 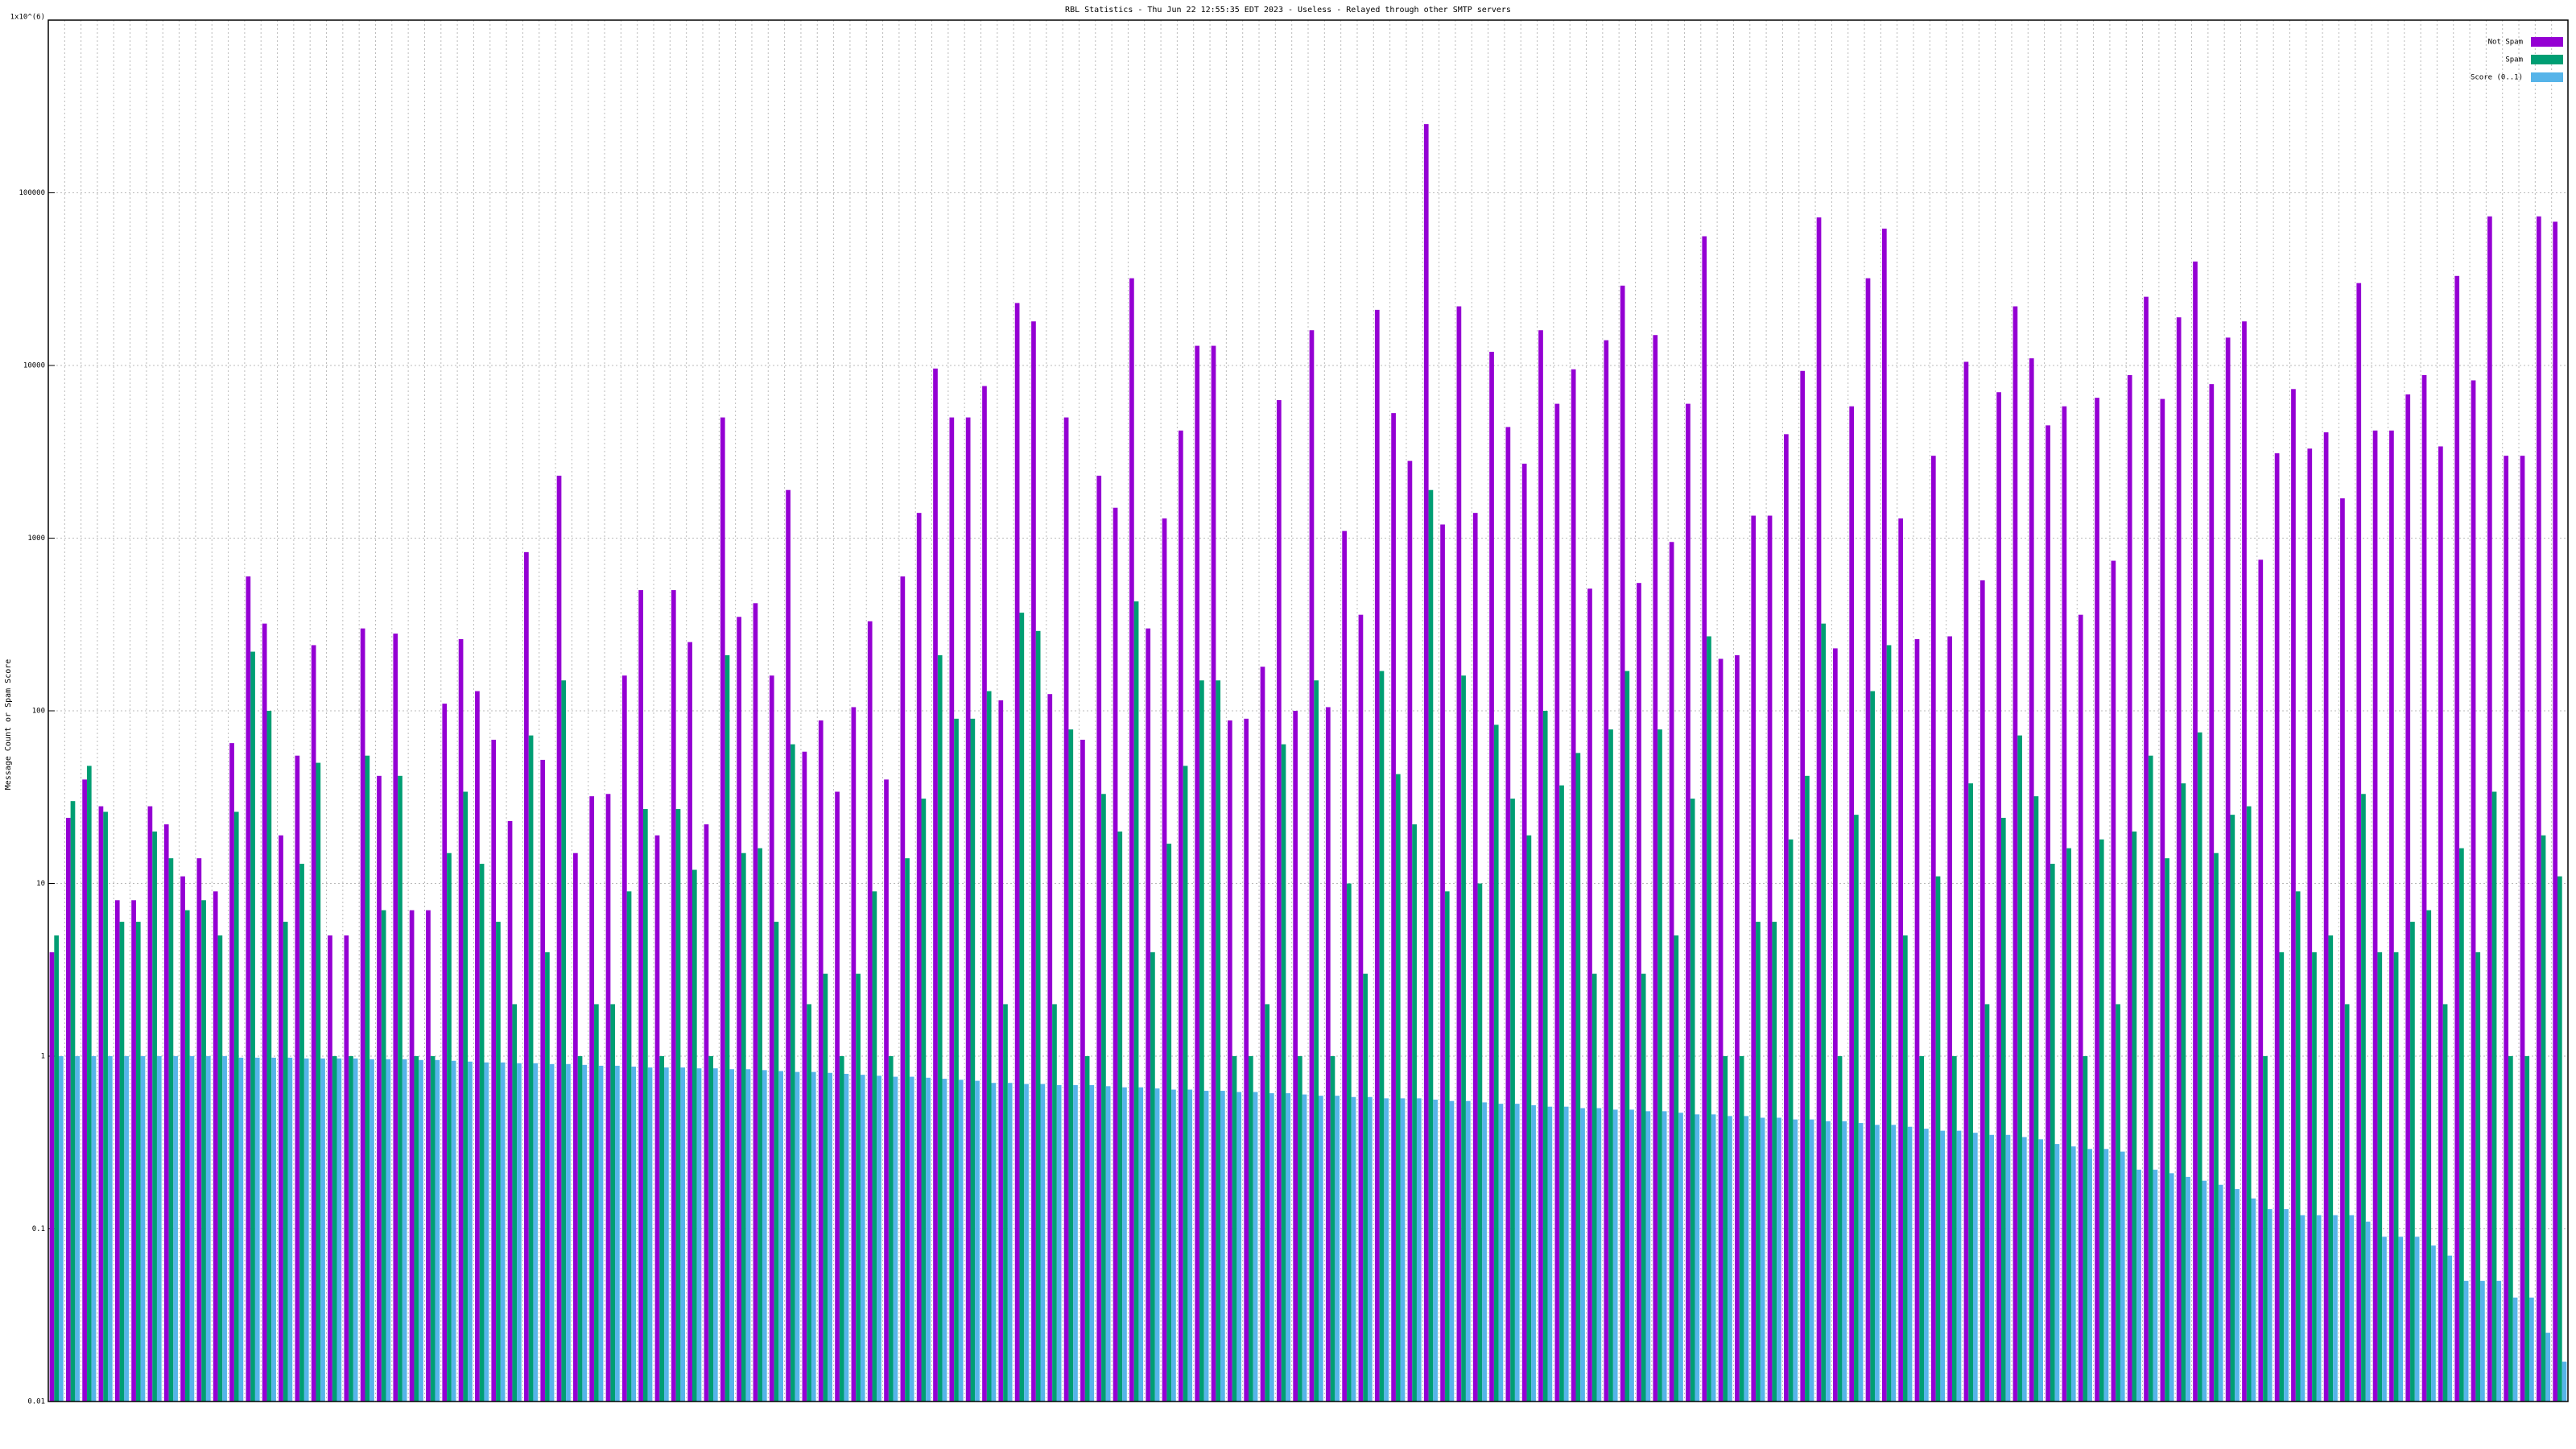 What do you see at coordinates (40, 884) in the screenshot?
I see `y-tick-label: 10` at bounding box center [40, 884].